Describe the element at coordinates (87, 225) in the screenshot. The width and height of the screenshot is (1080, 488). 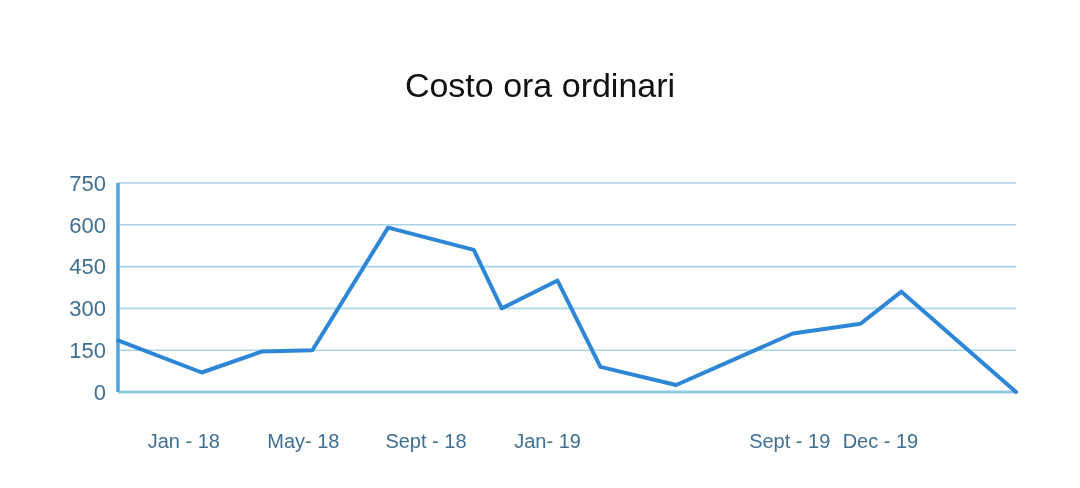
I see `y-tick-label: 600` at that location.